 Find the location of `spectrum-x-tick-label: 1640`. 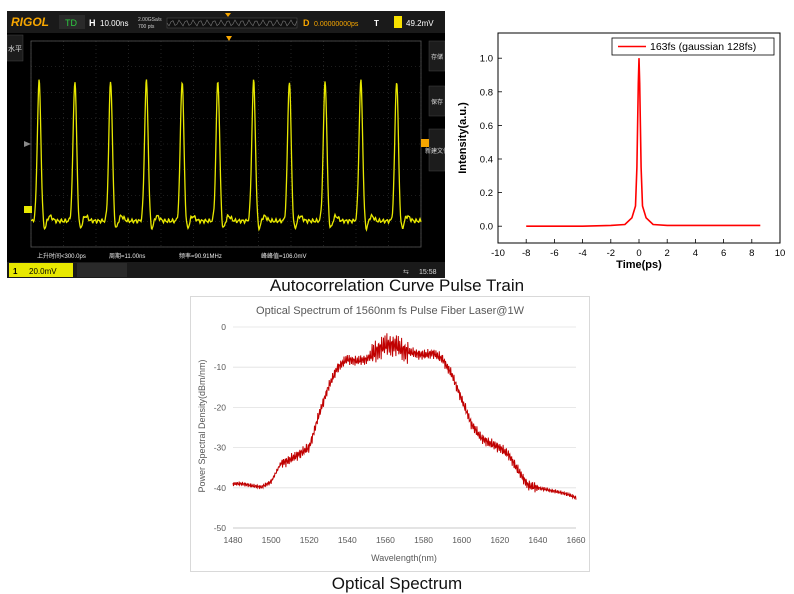

spectrum-x-tick-label: 1640 is located at coordinates (537, 540).